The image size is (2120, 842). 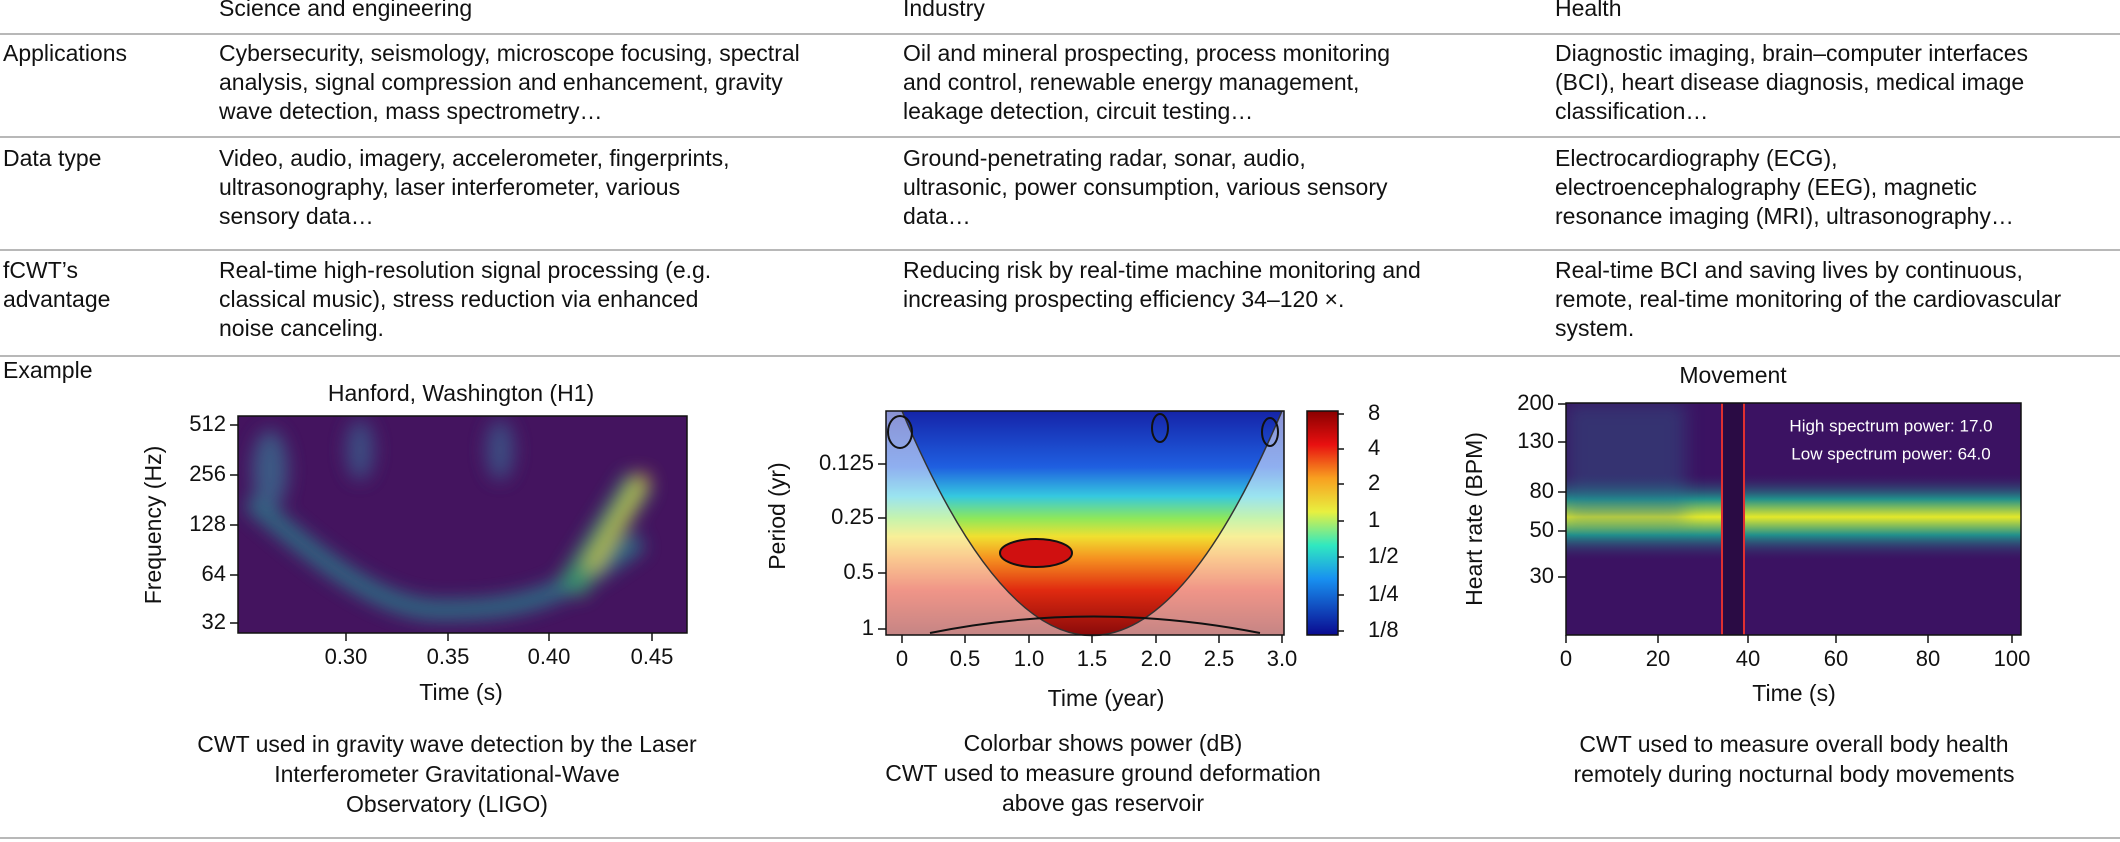 What do you see at coordinates (1766, 187) in the screenshot?
I see `cell-text: electroencephalography (EEG), magnetic` at bounding box center [1766, 187].